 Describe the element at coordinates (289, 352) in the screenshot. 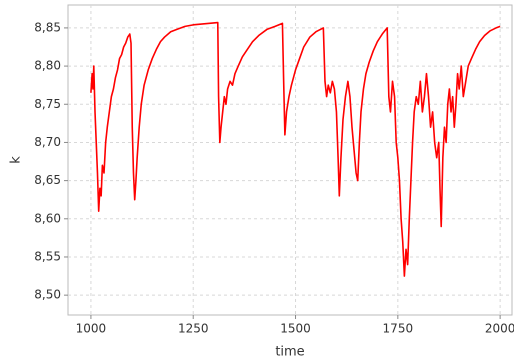

I see `x-axis-label: time` at that location.